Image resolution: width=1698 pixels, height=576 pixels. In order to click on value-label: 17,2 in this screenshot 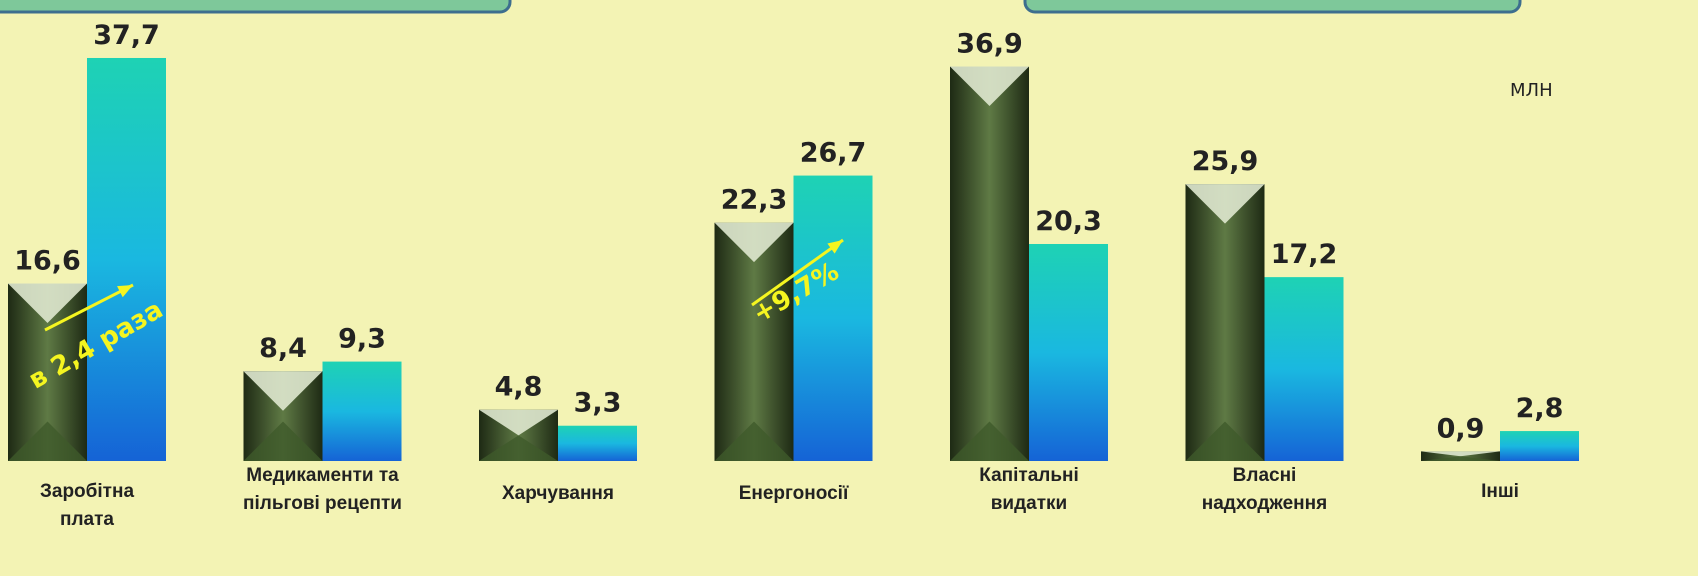, I will do `click(1304, 254)`.